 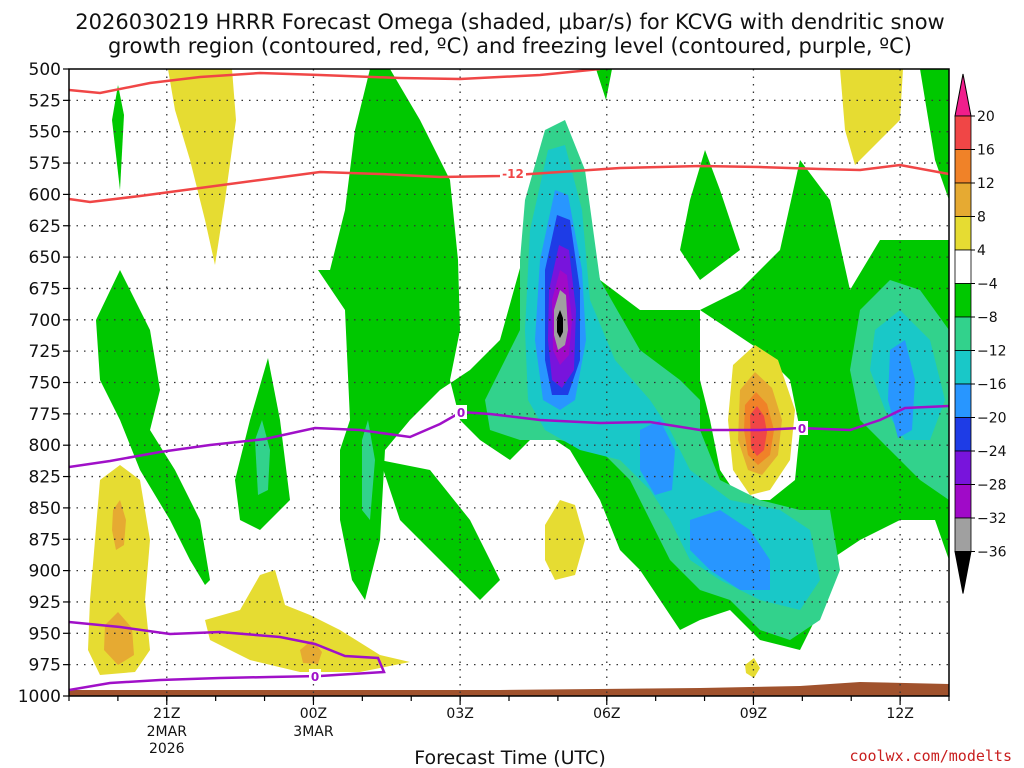 I want to click on x-tick-label: 21Z, so click(x=166, y=714).